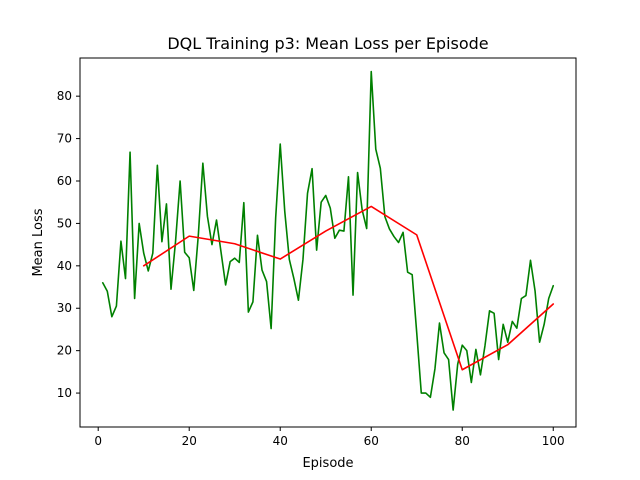 This screenshot has width=640, height=480. What do you see at coordinates (98, 441) in the screenshot?
I see `x-tick-label: 0` at bounding box center [98, 441].